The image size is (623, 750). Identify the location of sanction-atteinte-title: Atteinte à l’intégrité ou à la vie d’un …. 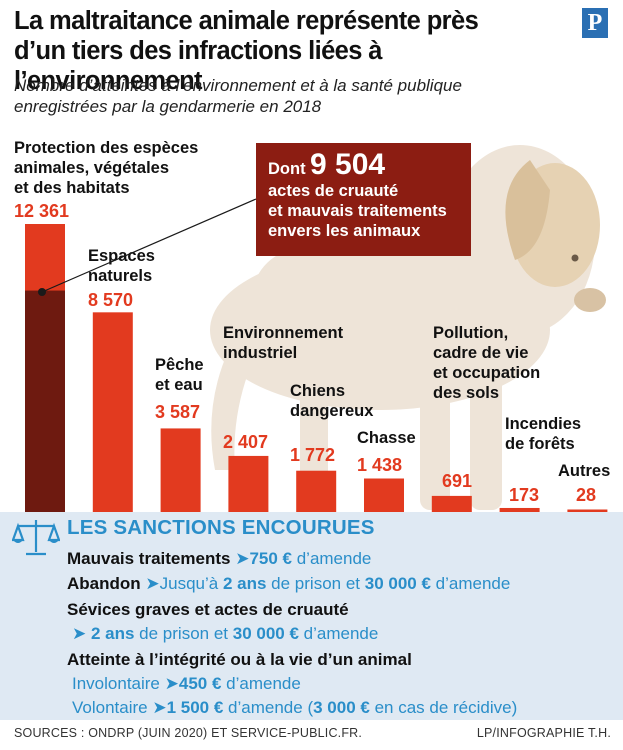
(239, 659).